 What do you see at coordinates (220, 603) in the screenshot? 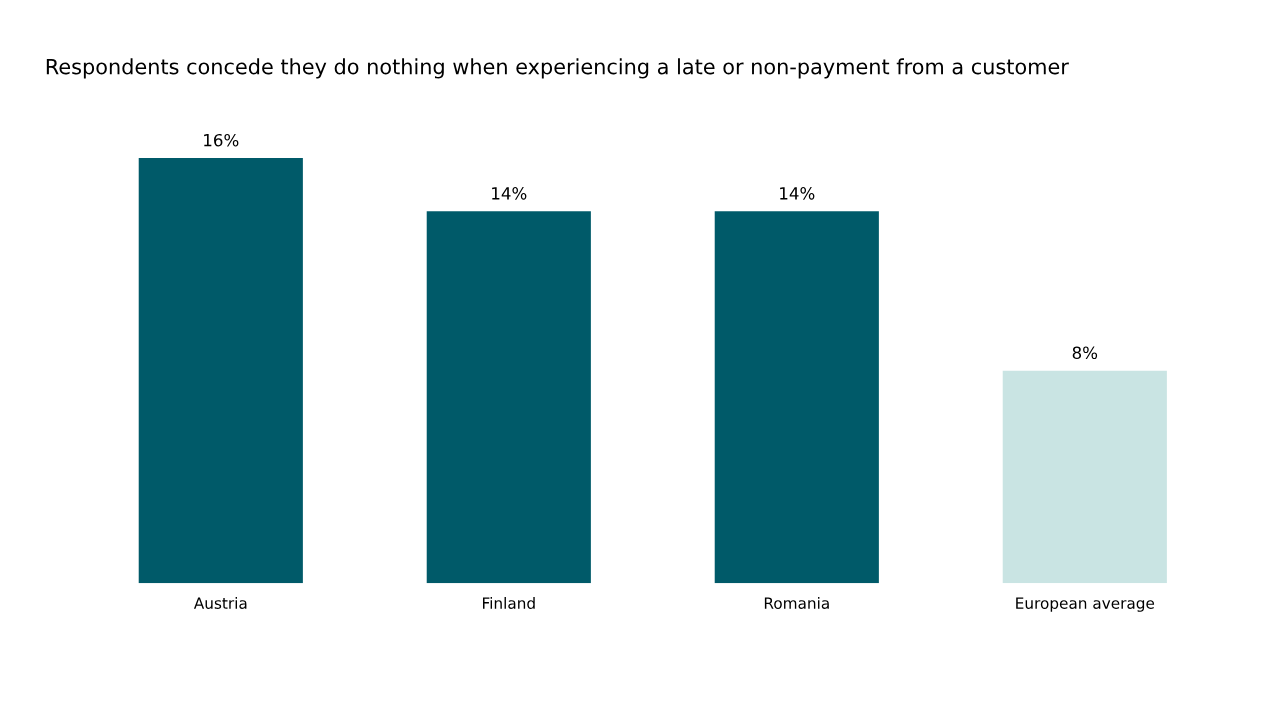
I see `x-tick-label: Austria` at bounding box center [220, 603].